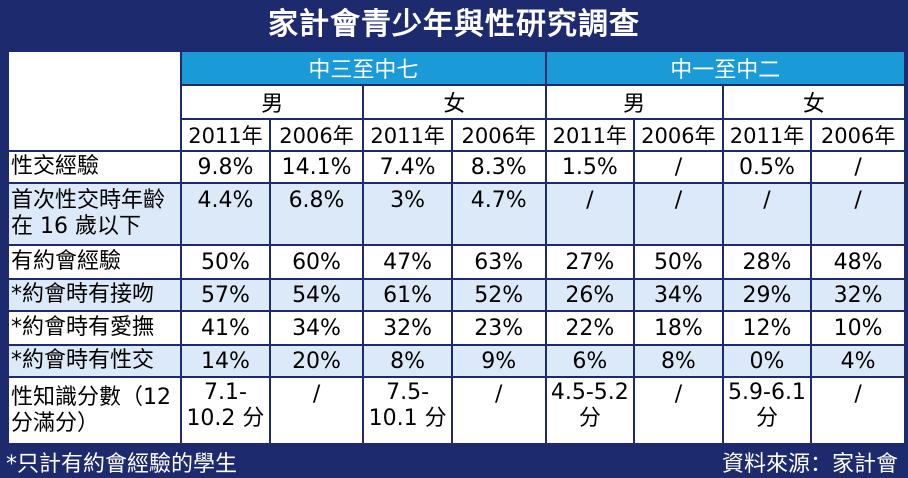 Image resolution: width=908 pixels, height=478 pixels. I want to click on table-cell: 28%, so click(767, 262).